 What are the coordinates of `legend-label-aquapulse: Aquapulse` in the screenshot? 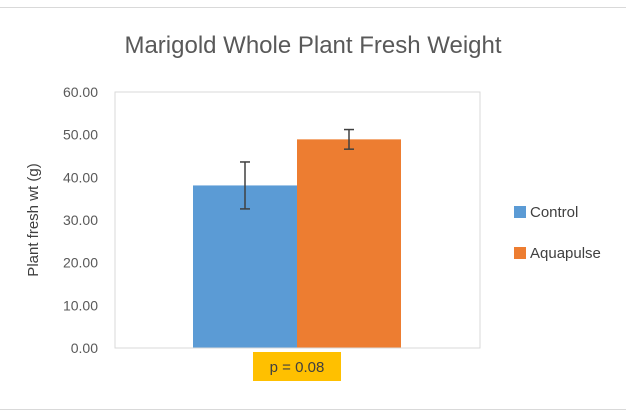 It's located at (565, 253).